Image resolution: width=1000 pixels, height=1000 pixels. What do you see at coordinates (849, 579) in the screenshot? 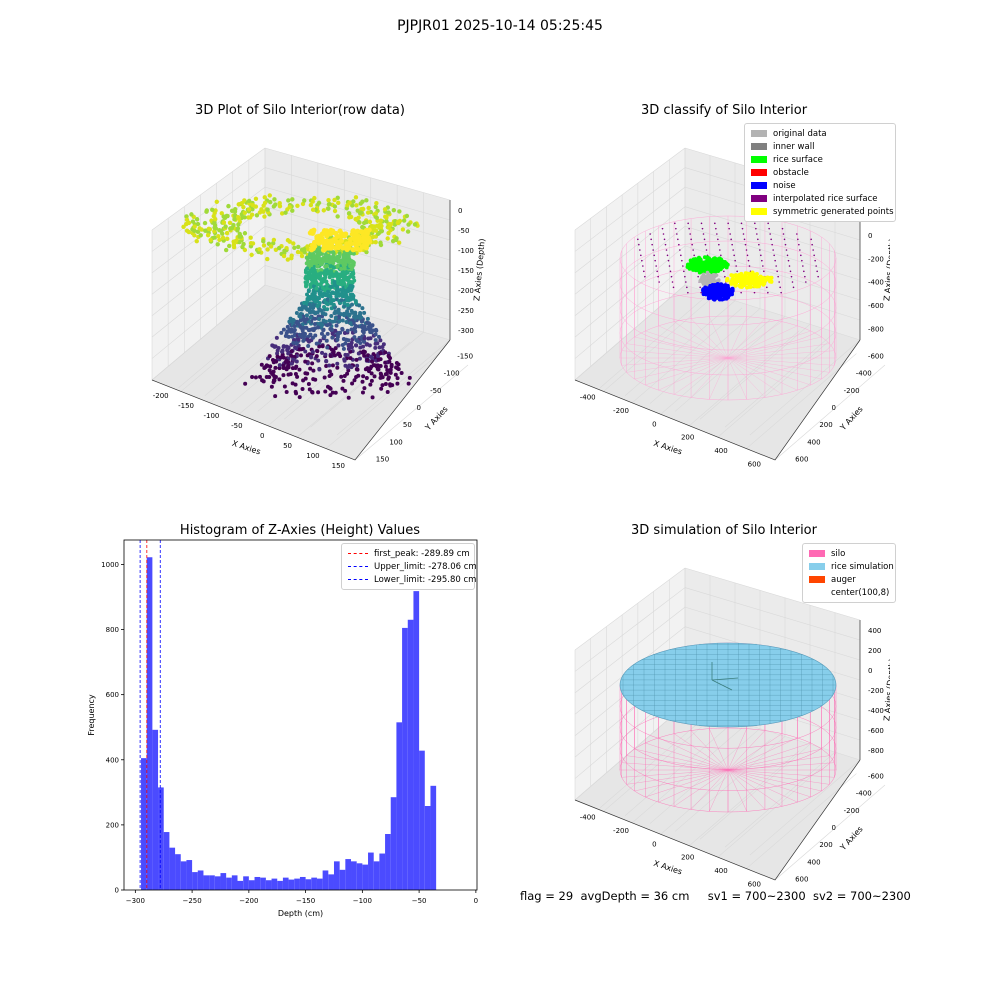
I see `simulation-legend-entry: auger` at bounding box center [849, 579].